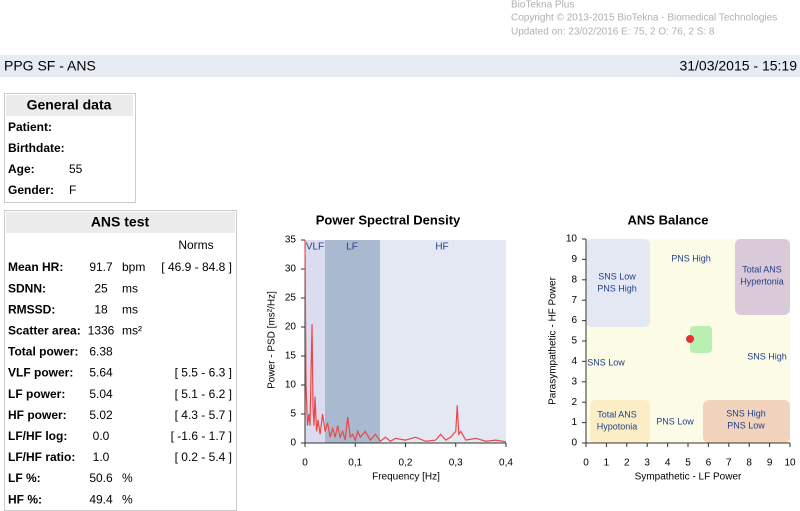  What do you see at coordinates (542, 5) in the screenshot?
I see `header-line: BioTekna Plus` at bounding box center [542, 5].